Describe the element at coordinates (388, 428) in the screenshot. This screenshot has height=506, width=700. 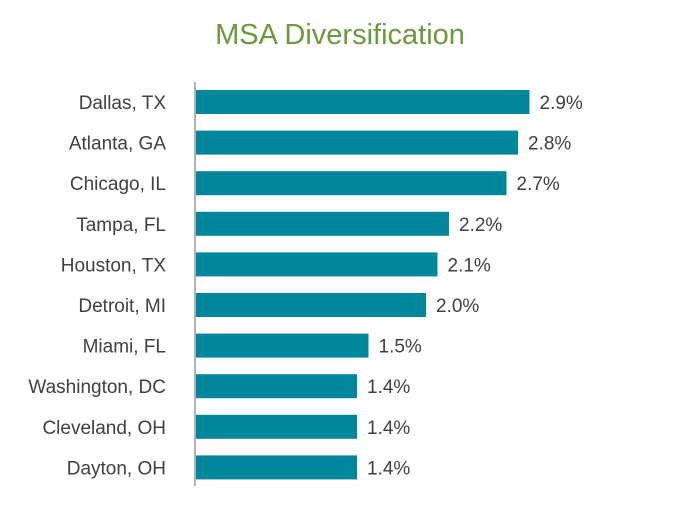
I see `value-label-8: 1.4%` at that location.